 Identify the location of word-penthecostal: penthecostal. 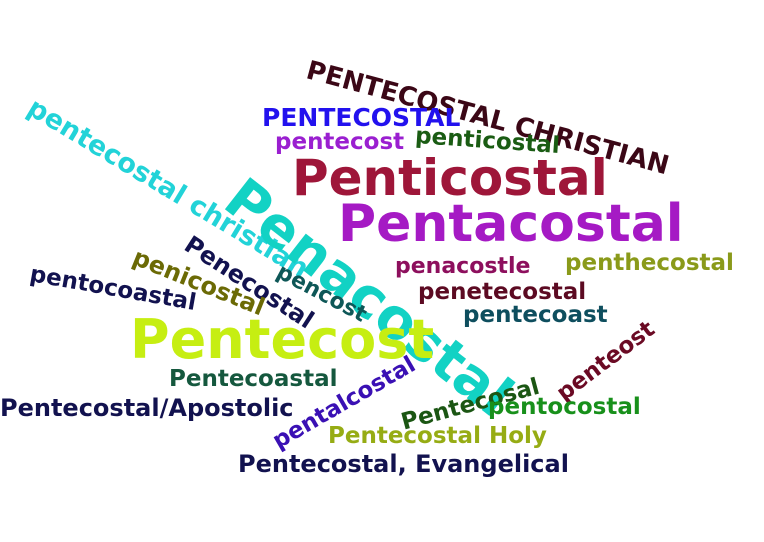
(649, 263).